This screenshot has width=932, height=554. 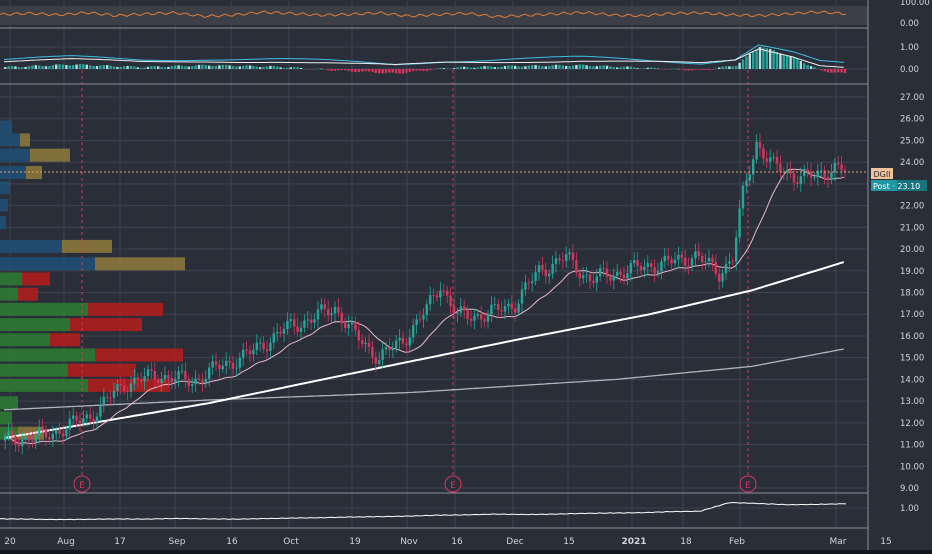 I want to click on earnings-icon, so click(x=748, y=484).